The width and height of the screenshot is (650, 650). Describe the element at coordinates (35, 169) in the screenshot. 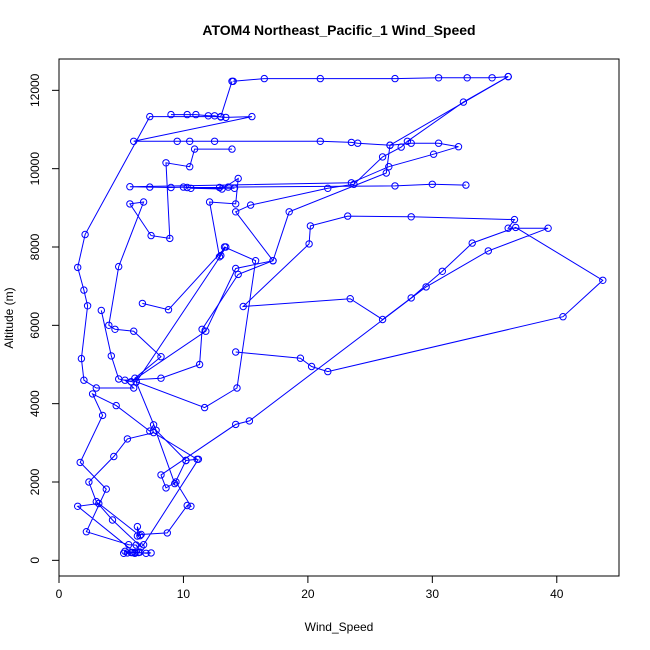

I see `y-tick-label: 10000` at that location.